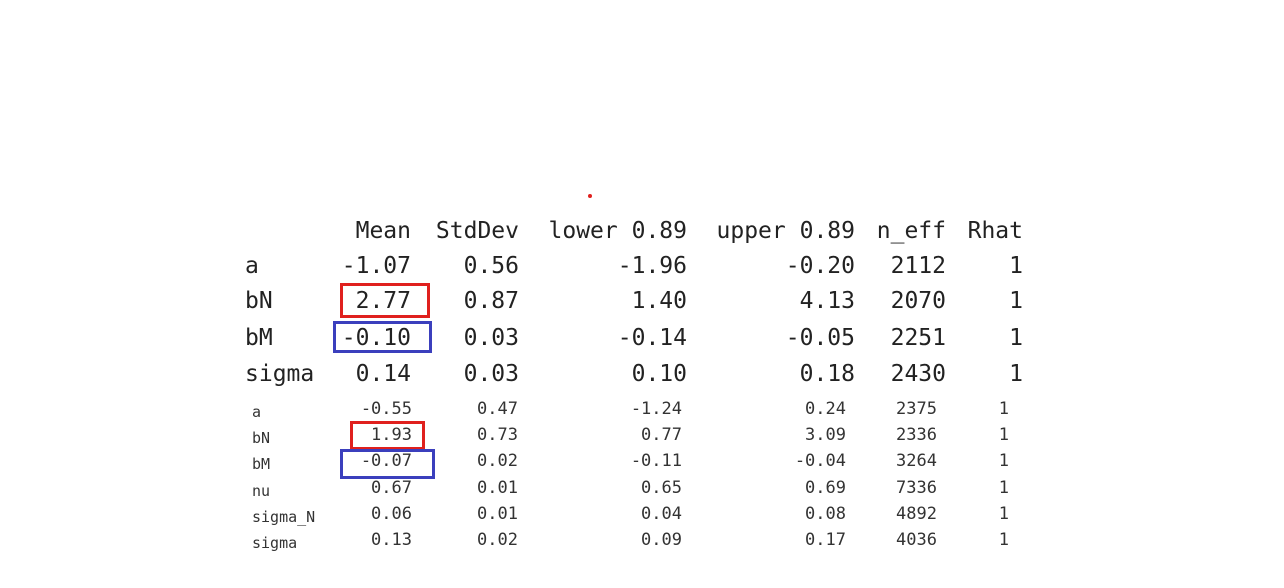 This screenshot has width=1284, height=588. I want to click on header-lower: lower 0.89, so click(617, 231).